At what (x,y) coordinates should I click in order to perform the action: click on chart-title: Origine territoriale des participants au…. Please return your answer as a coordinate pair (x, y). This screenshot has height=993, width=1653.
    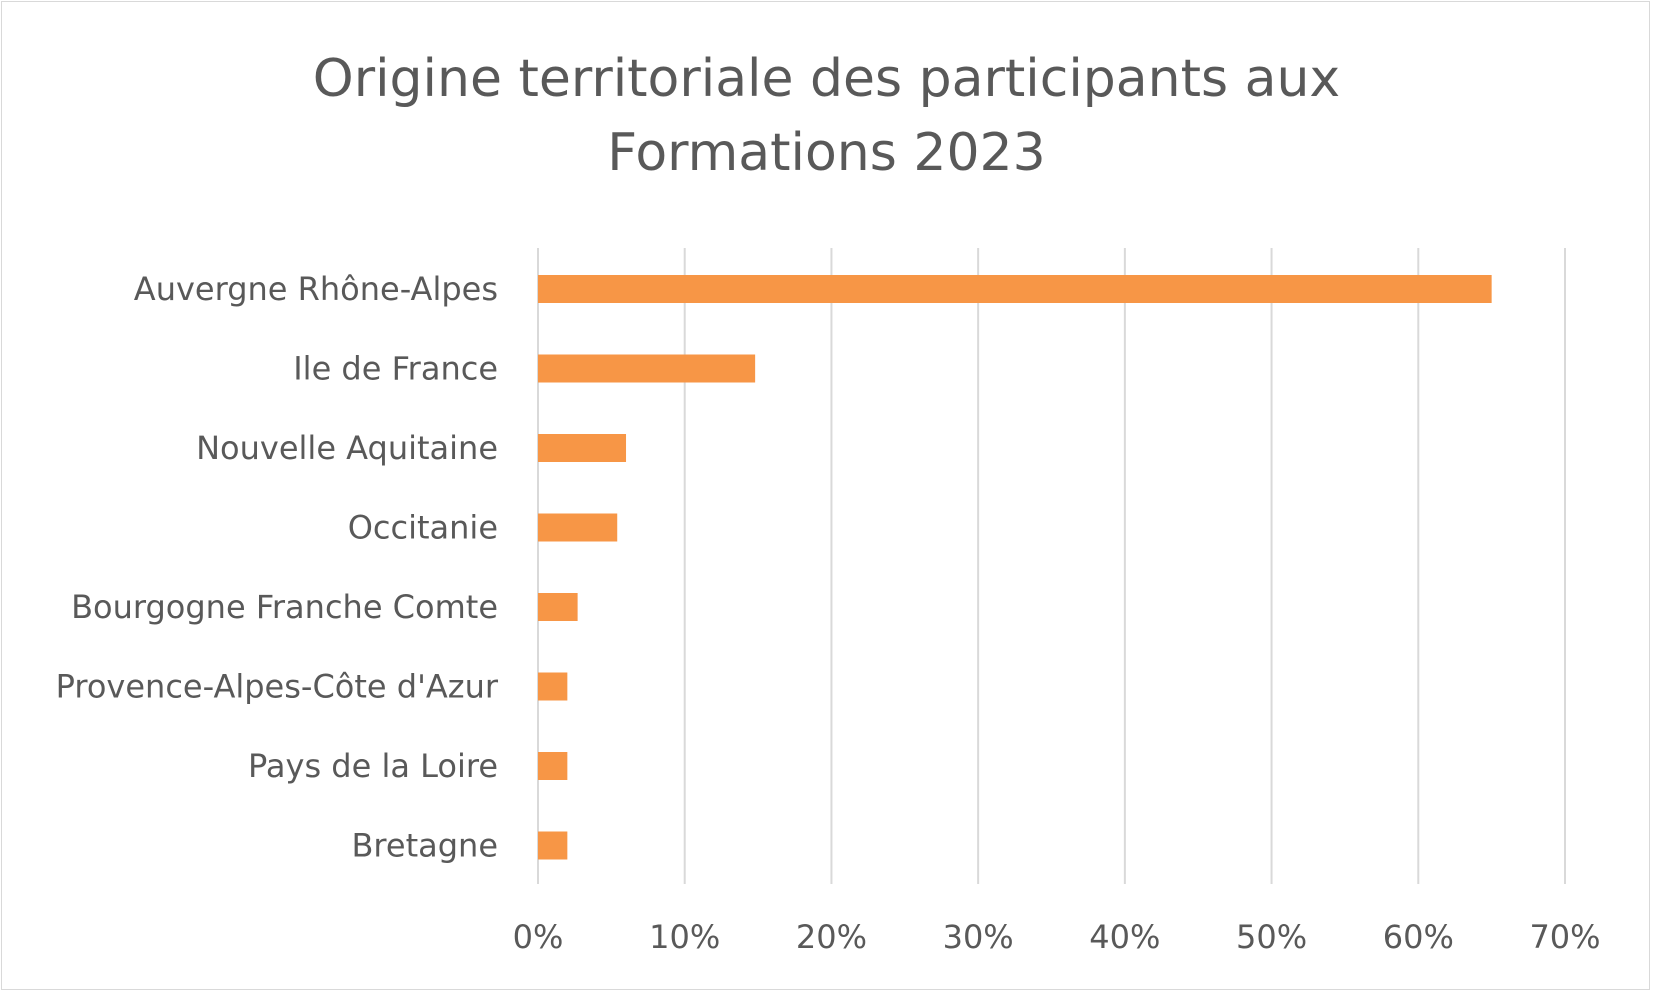
    Looking at the image, I should click on (826, 116).